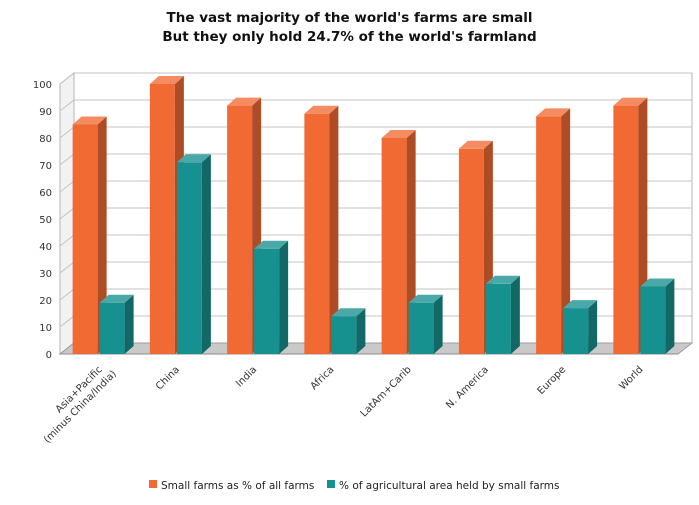  What do you see at coordinates (237, 486) in the screenshot?
I see `legend-label: Small farms as % of all farms` at bounding box center [237, 486].